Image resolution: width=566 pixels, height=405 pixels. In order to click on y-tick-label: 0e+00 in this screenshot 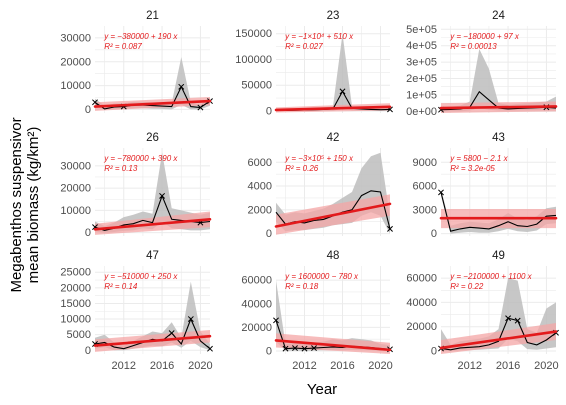, I will do `click(421, 112)`.